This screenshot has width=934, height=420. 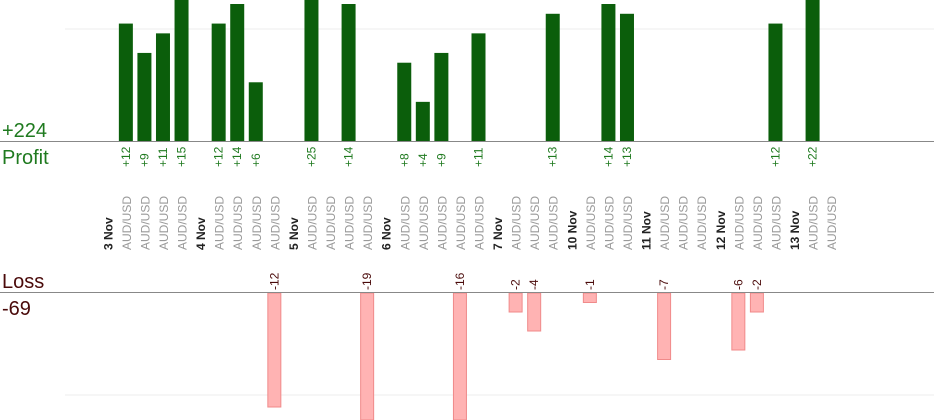 What do you see at coordinates (572, 230) in the screenshot?
I see `date-label: 10 Nov` at bounding box center [572, 230].